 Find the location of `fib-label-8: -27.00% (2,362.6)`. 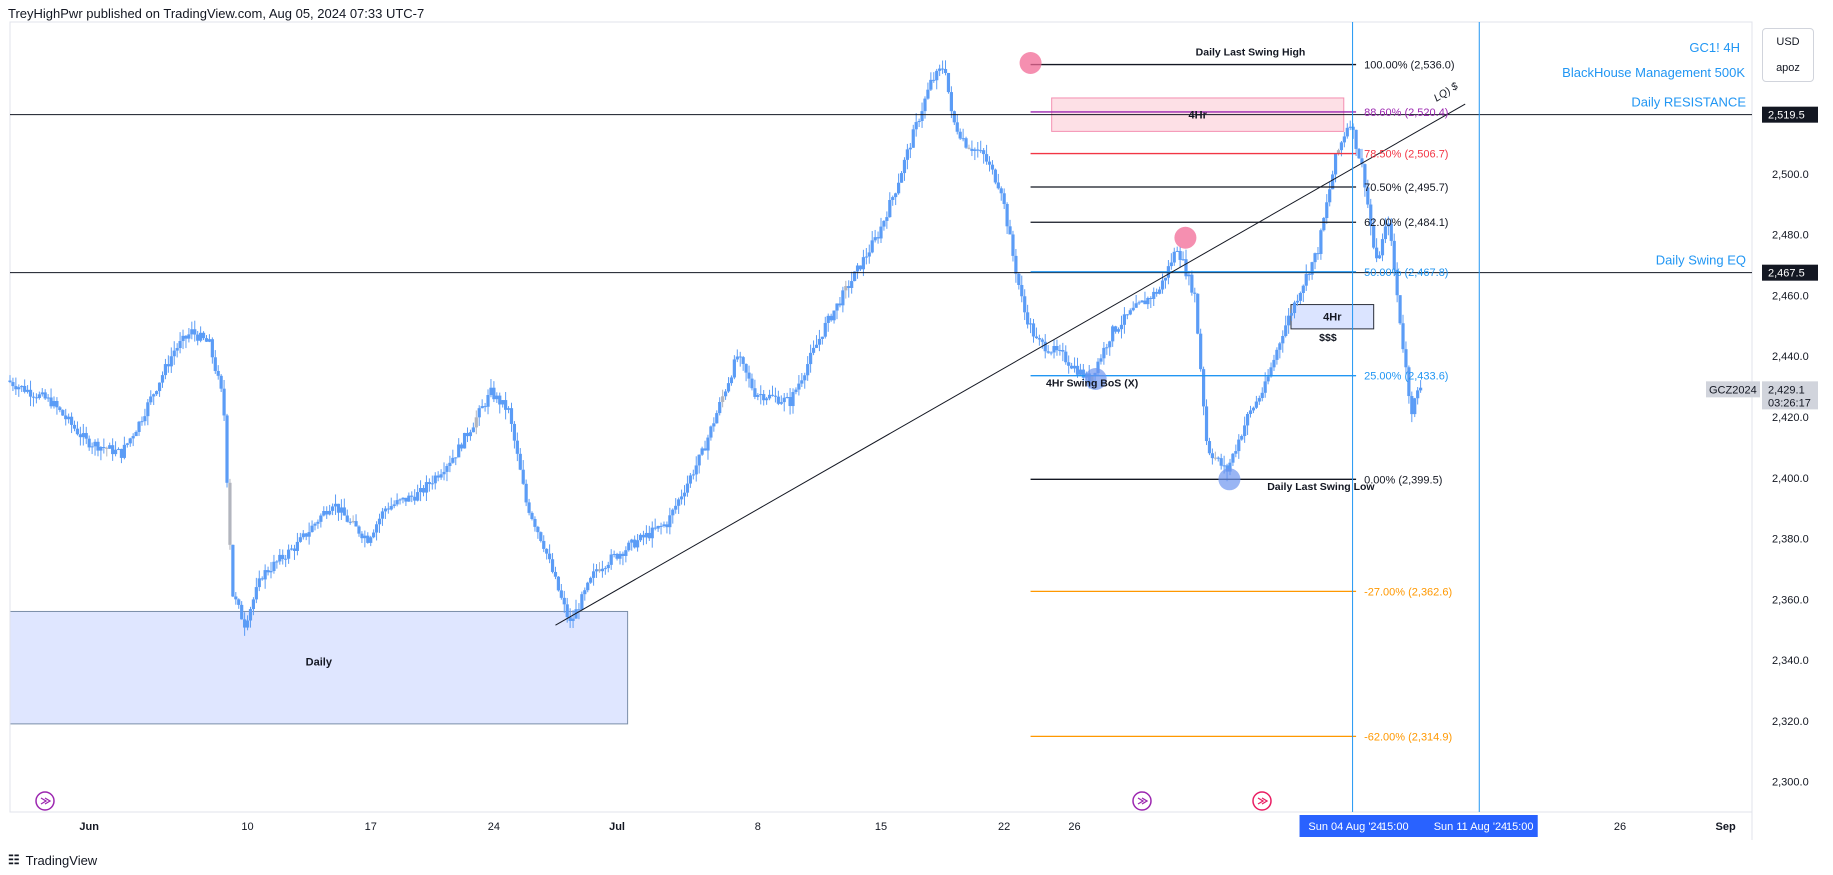

fib-label-8: -27.00% (2,362.6) is located at coordinates (1408, 592).